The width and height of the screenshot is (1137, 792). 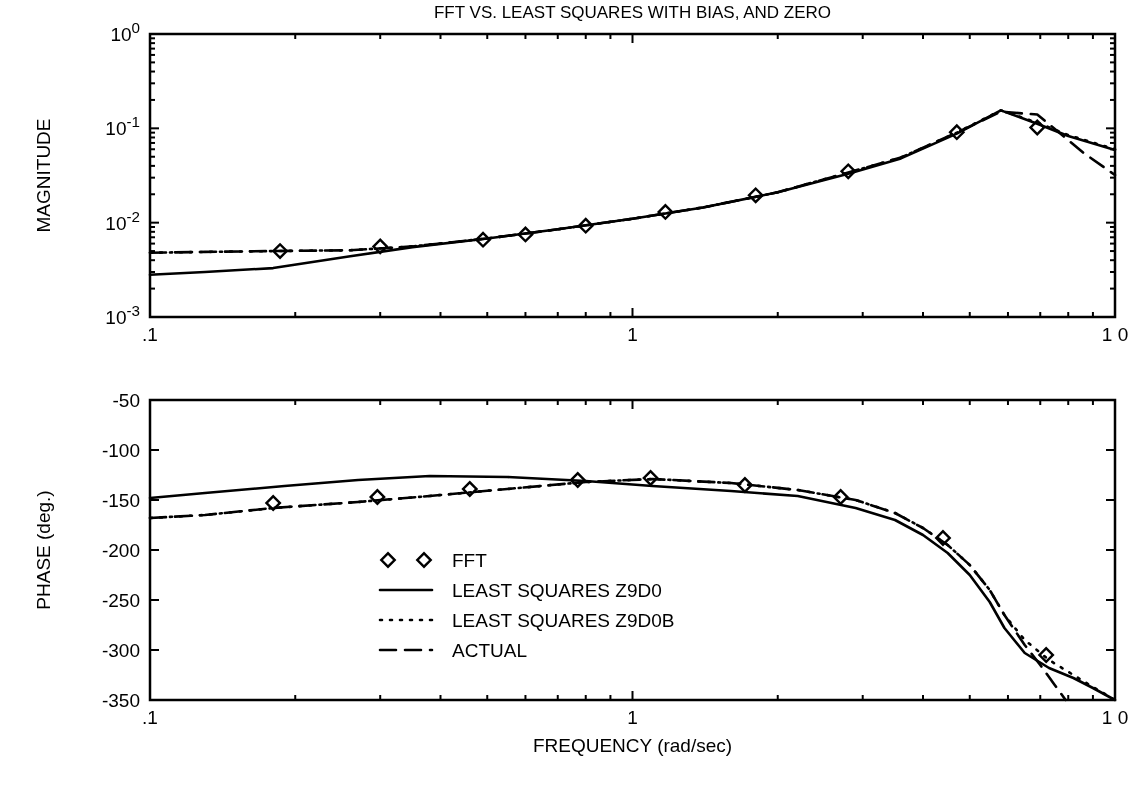 What do you see at coordinates (120, 550) in the screenshot?
I see `y-tick-label: -200` at bounding box center [120, 550].